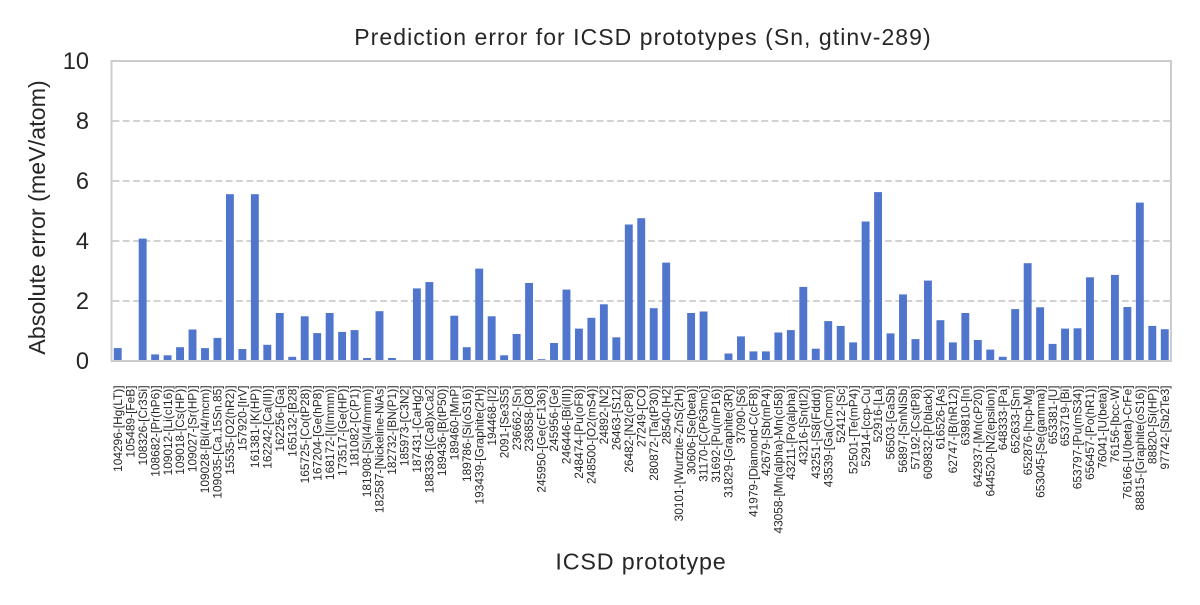 The width and height of the screenshot is (1200, 605). Describe the element at coordinates (143, 426) in the screenshot. I see `svg-text: 108326-[Cr3Si]` at that location.